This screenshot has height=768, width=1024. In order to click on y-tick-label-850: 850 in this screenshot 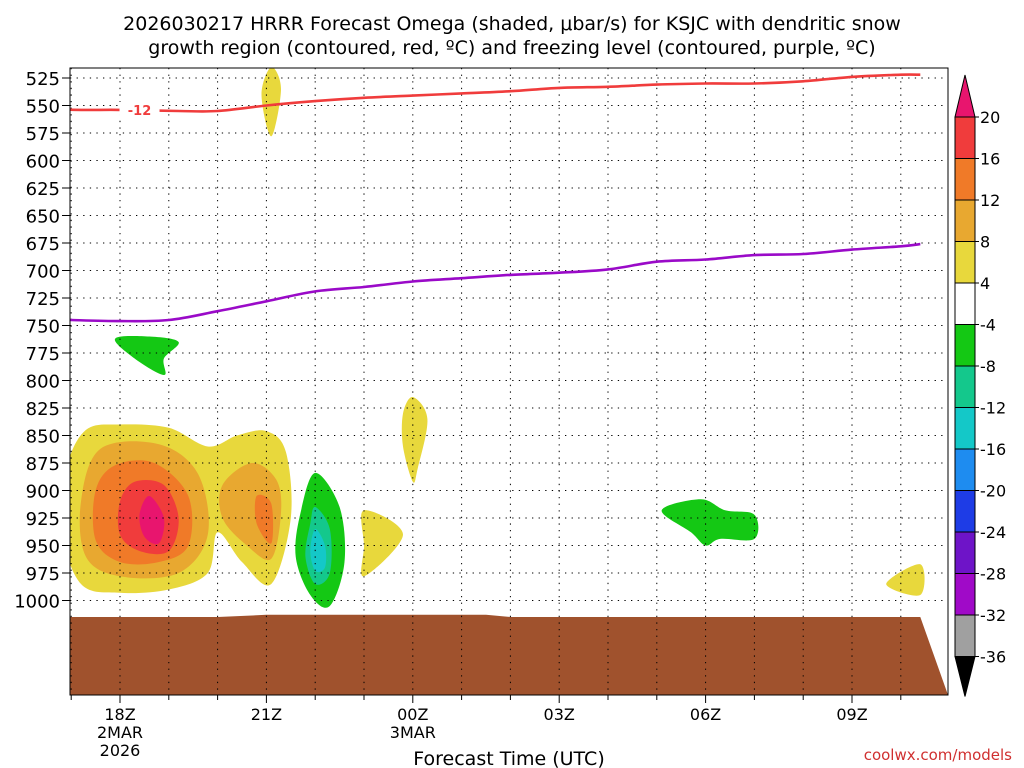, I will do `click(43, 437)`.